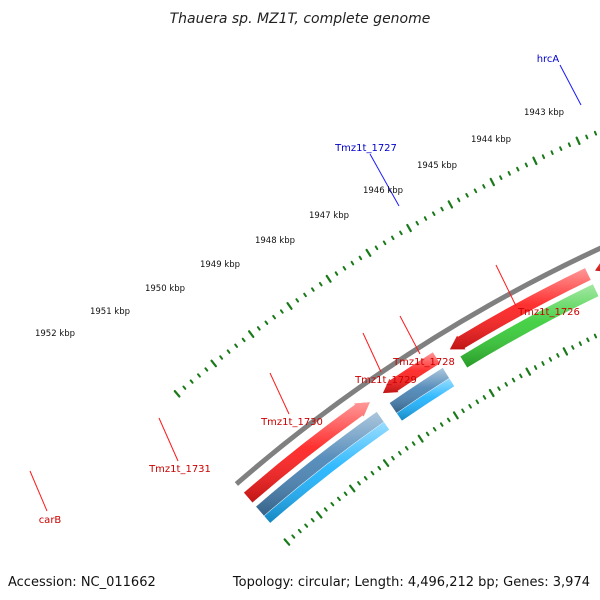 This screenshot has height=600, width=600. I want to click on gene-label-tmz1t-1730: Tmz1t_1730, so click(291, 422).